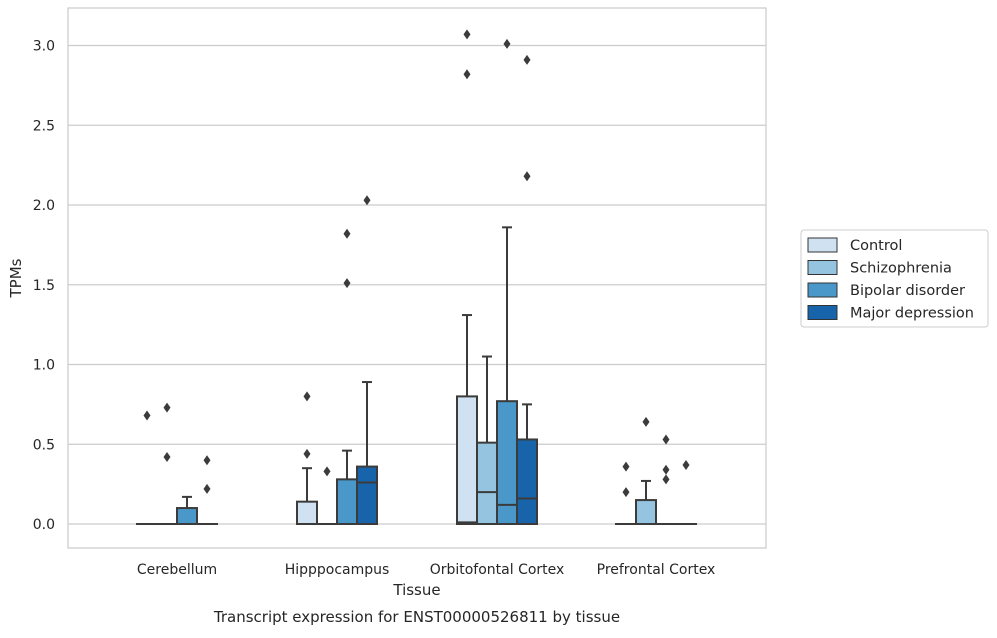 The height and width of the screenshot is (638, 997). Describe the element at coordinates (44, 126) in the screenshot. I see `y-tick-label: 2.5` at that location.